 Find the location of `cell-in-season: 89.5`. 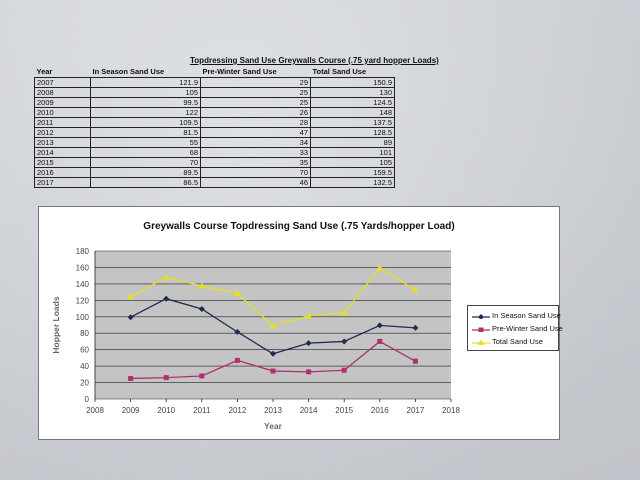

cell-in-season: 89.5 is located at coordinates (145, 172).